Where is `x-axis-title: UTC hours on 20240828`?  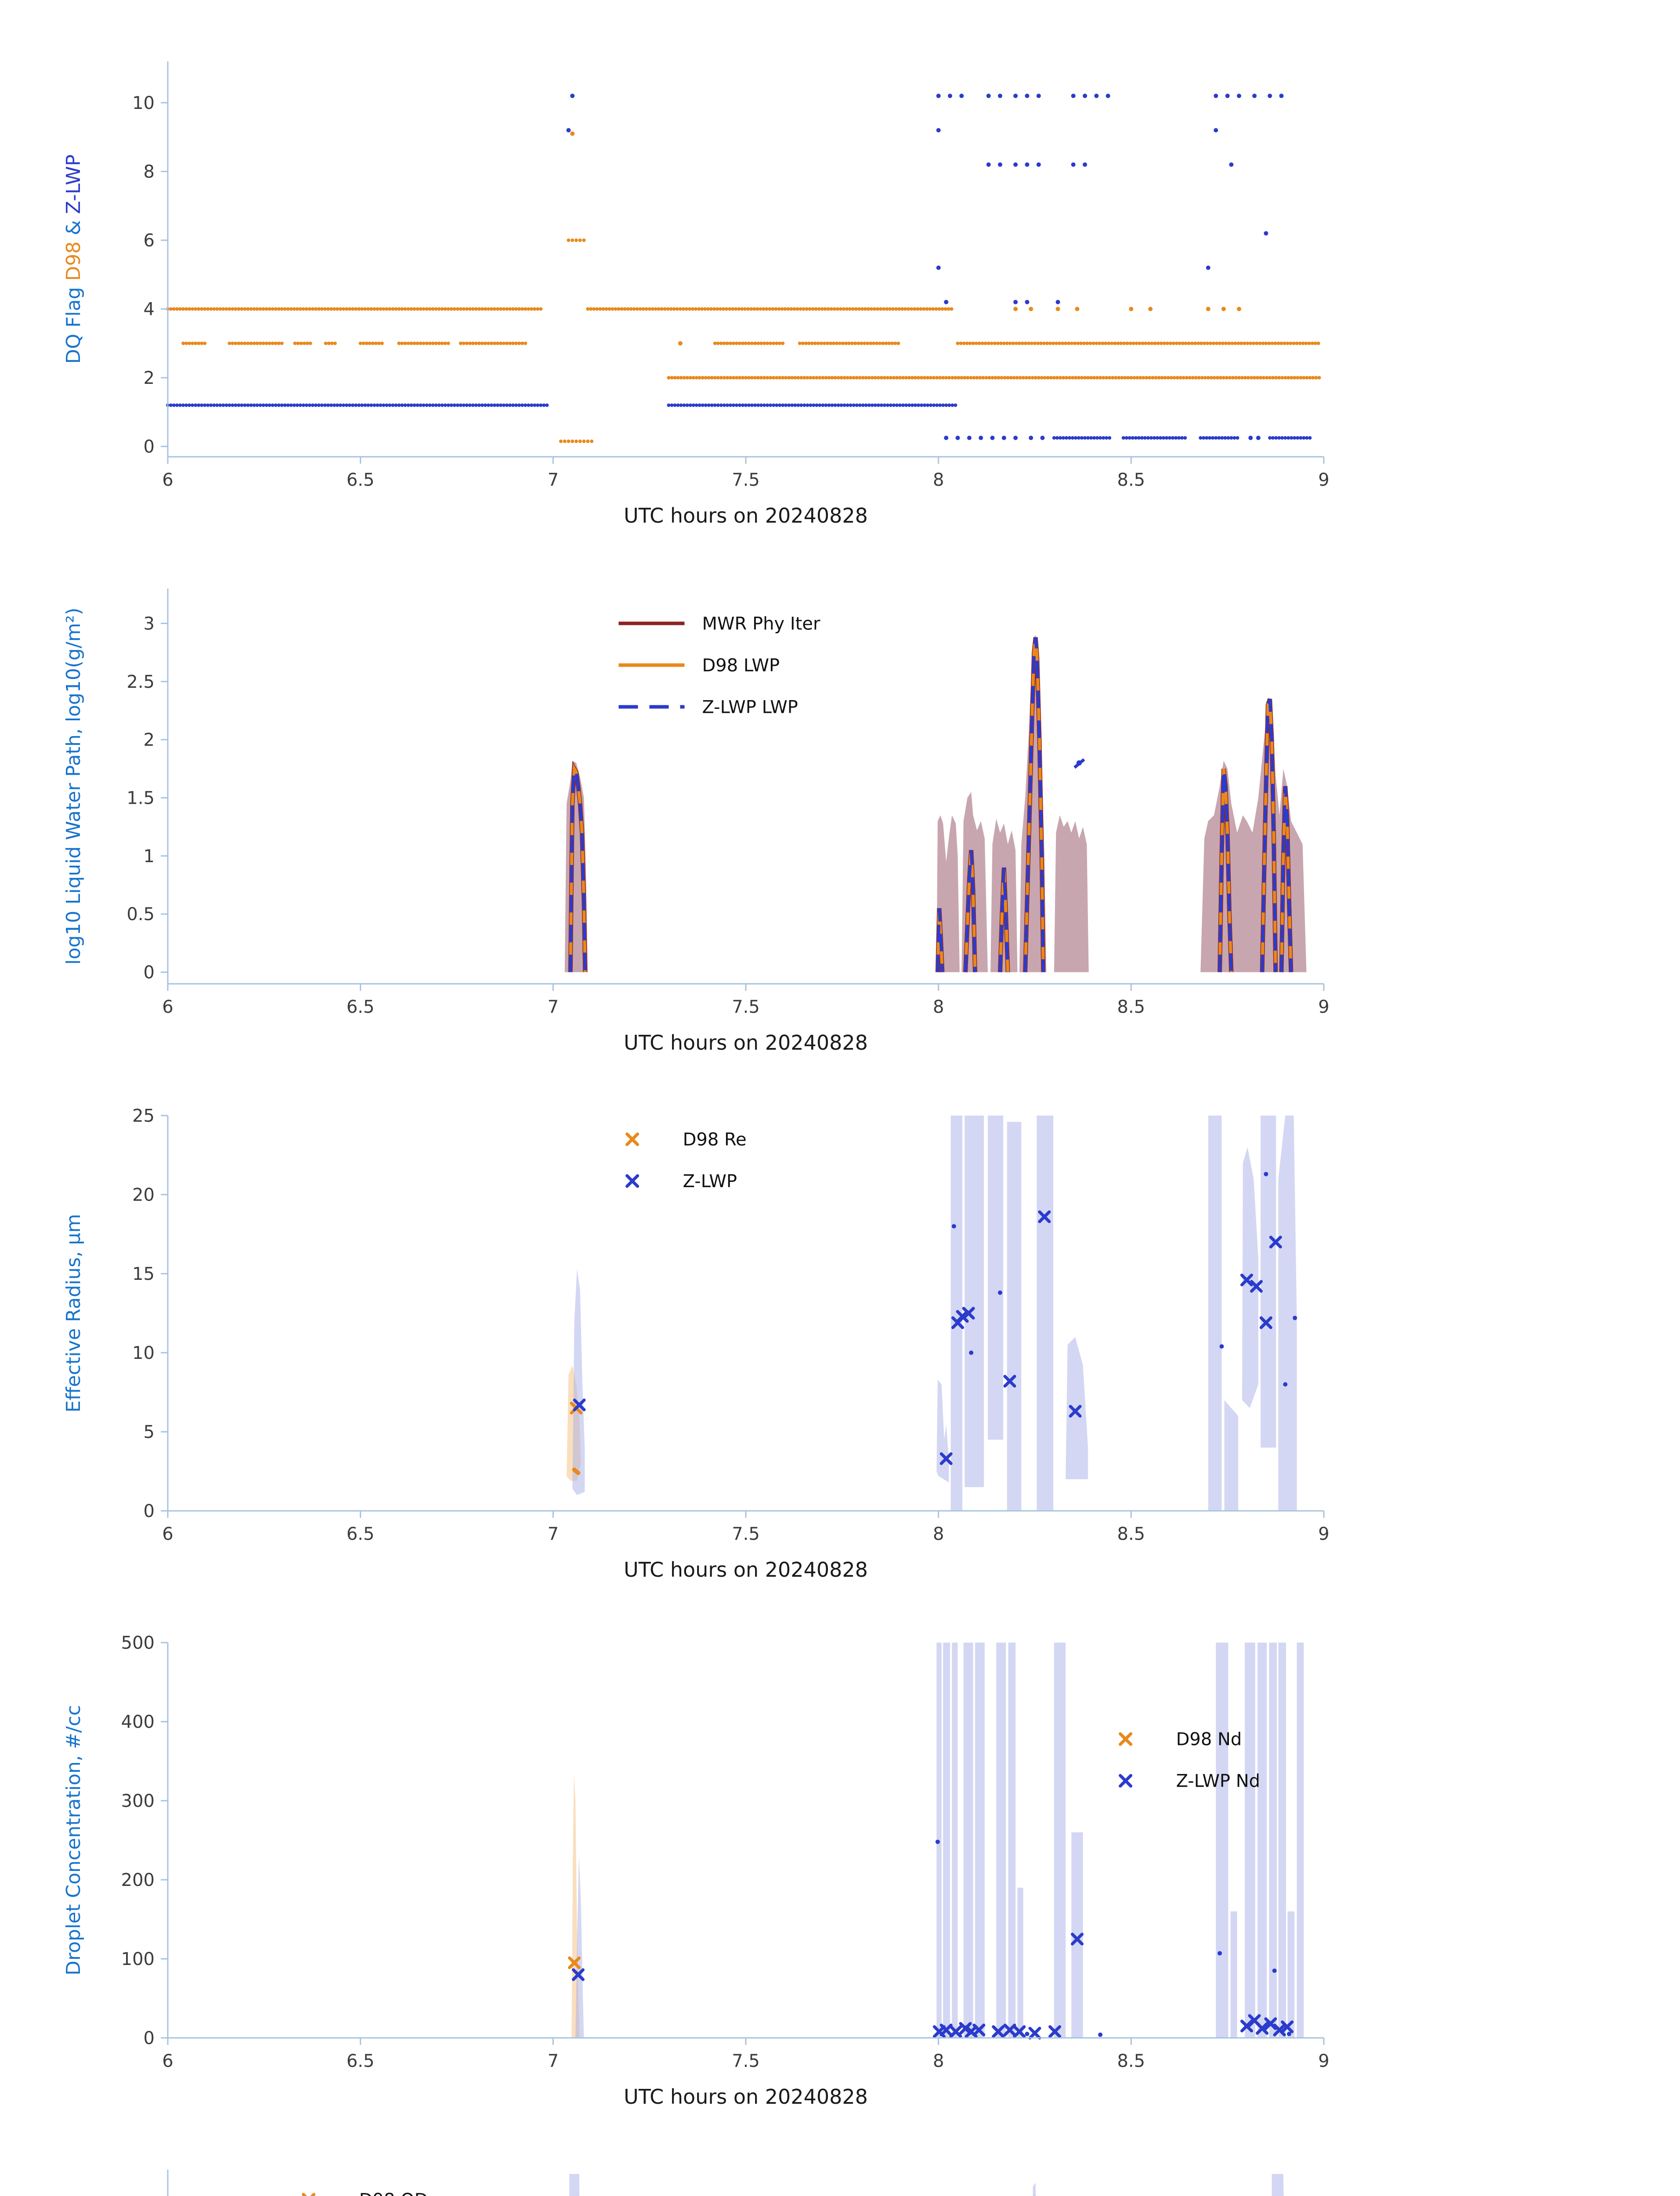
x-axis-title: UTC hours on 20240828 is located at coordinates (746, 1569).